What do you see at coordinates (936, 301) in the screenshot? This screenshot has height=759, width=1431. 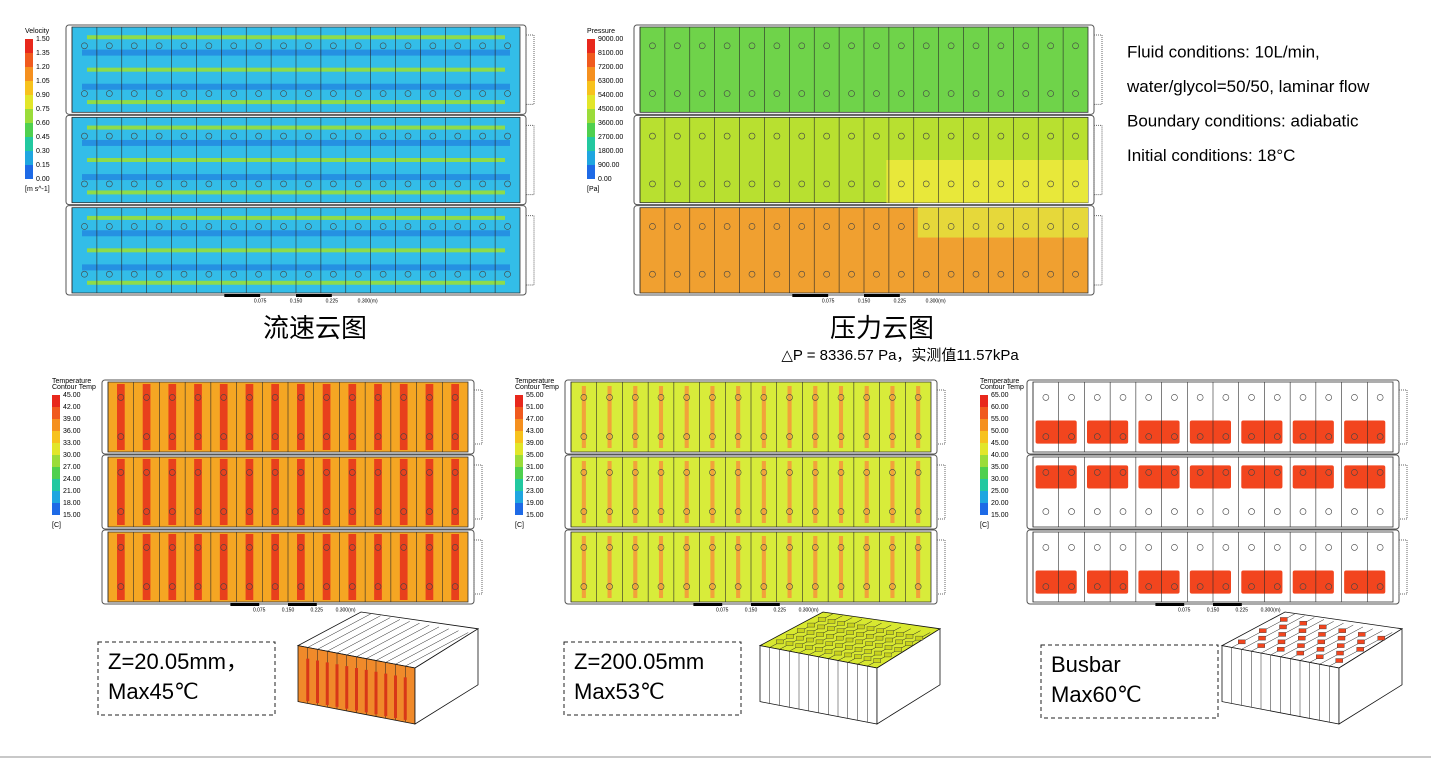 I see `scale-label: 0.300(m)` at bounding box center [936, 301].